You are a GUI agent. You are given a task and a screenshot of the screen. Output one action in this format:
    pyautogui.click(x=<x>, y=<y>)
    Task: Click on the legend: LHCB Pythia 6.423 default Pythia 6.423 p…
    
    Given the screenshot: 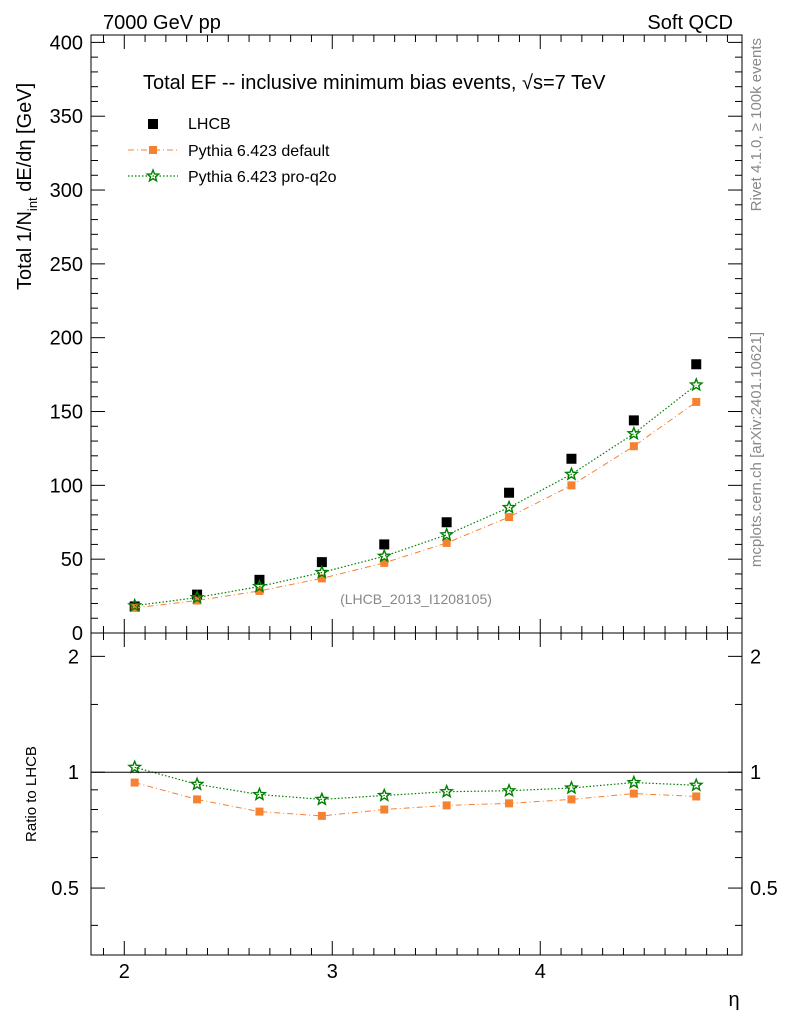 What is the action you would take?
    pyautogui.click(x=232, y=151)
    